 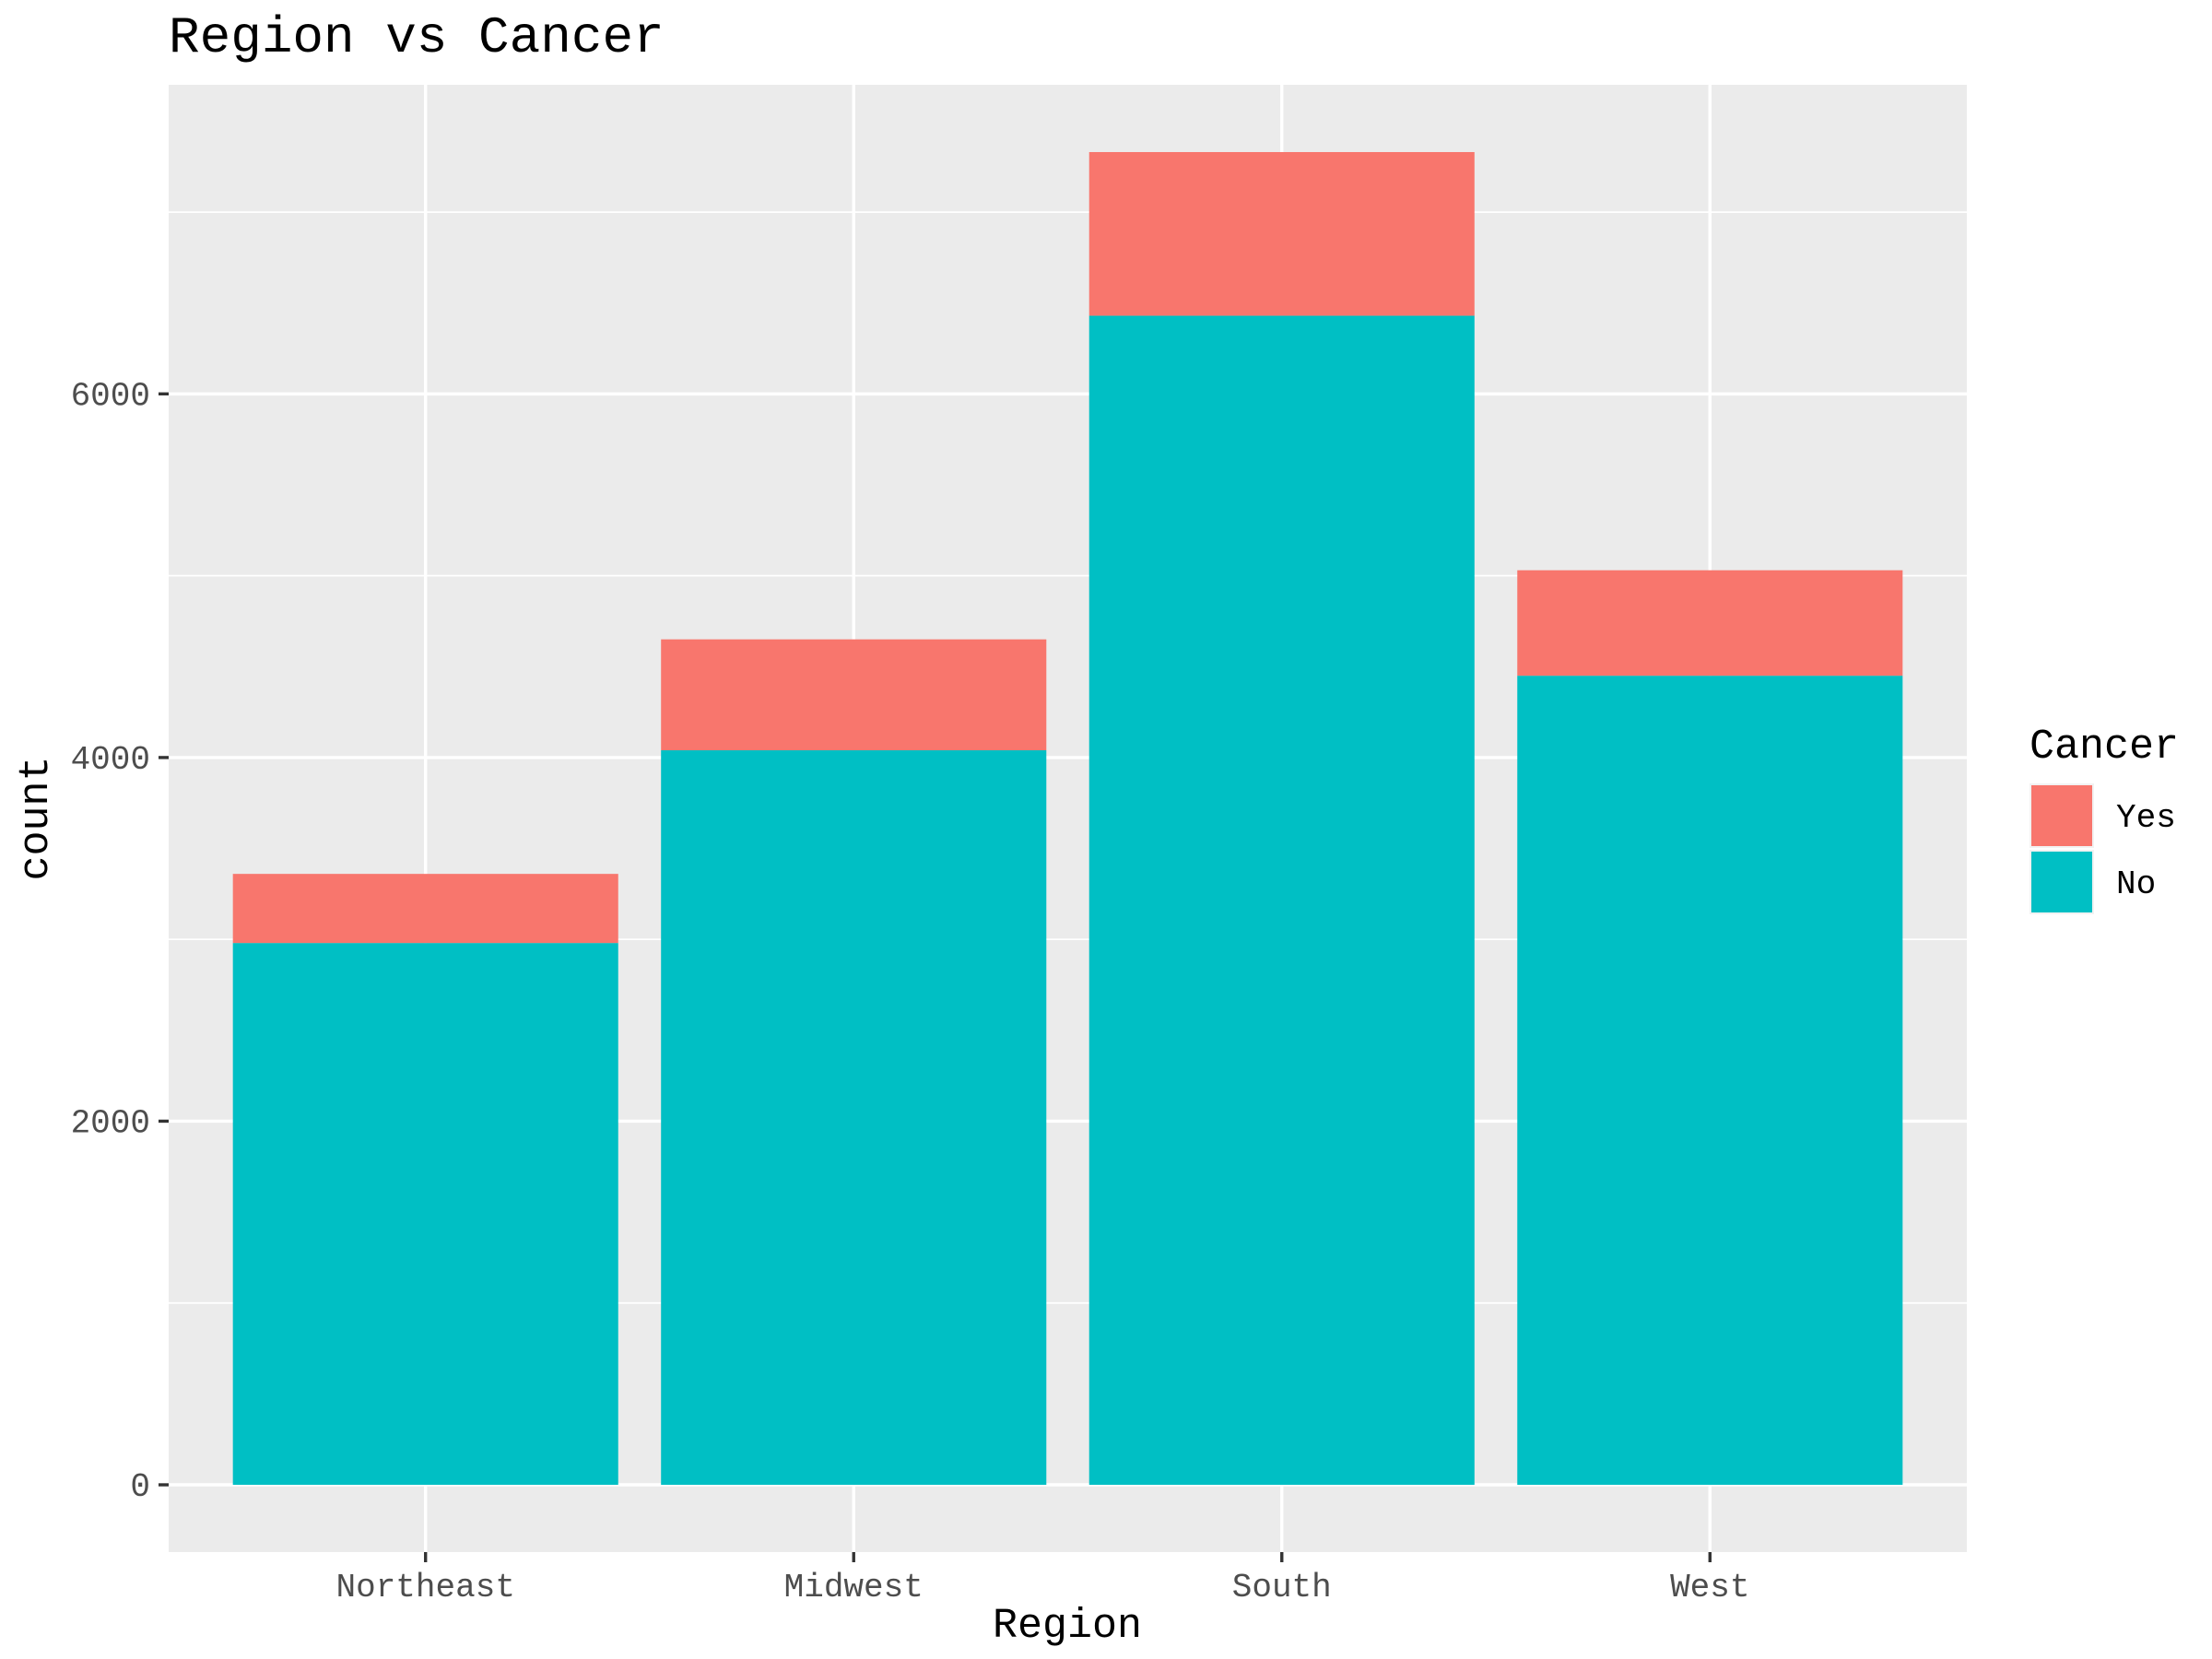 I want to click on legend-title: Cancer, so click(x=2104, y=747).